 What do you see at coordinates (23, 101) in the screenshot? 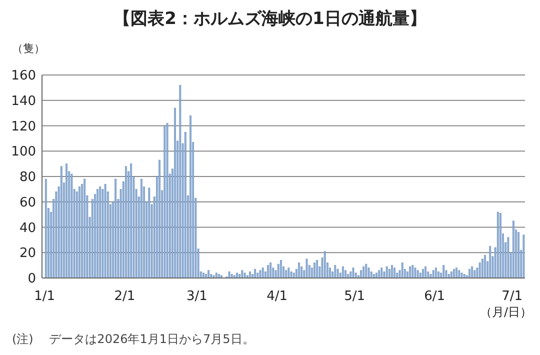
I see `y-tick-label: 140` at bounding box center [23, 101].